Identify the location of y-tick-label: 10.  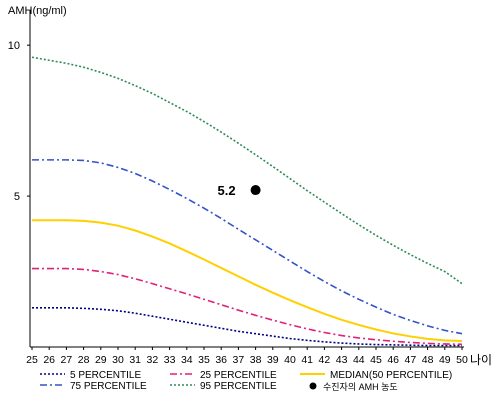
(14, 46).